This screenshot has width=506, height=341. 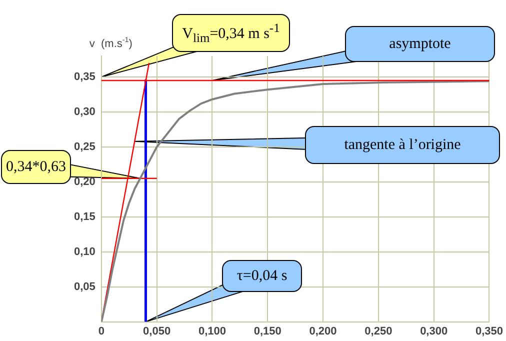 What do you see at coordinates (434, 331) in the screenshot?
I see `x-tick-label: 0,300` at bounding box center [434, 331].